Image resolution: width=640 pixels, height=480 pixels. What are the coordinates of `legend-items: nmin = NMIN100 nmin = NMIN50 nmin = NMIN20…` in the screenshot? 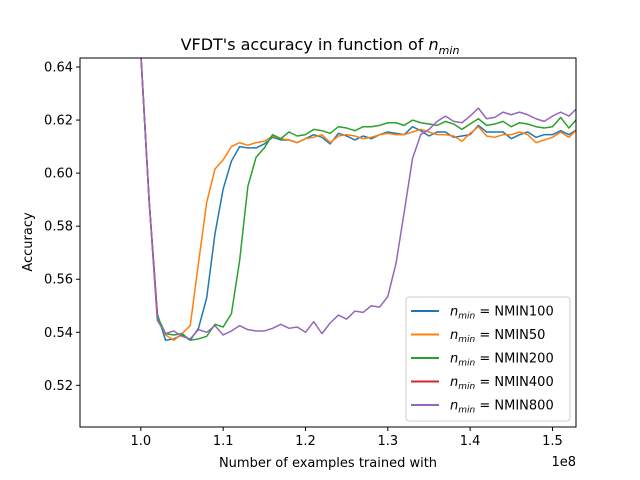 It's located at (482, 360).